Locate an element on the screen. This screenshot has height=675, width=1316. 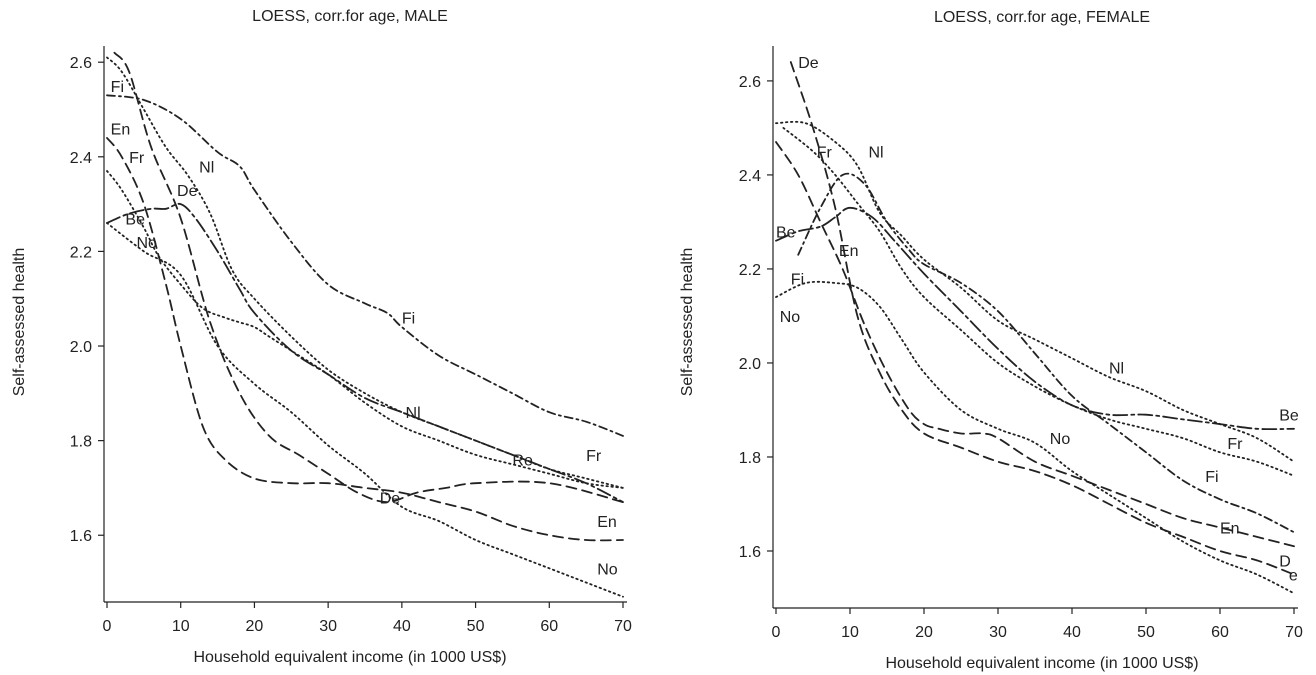
series-label: e is located at coordinates (1293, 575).